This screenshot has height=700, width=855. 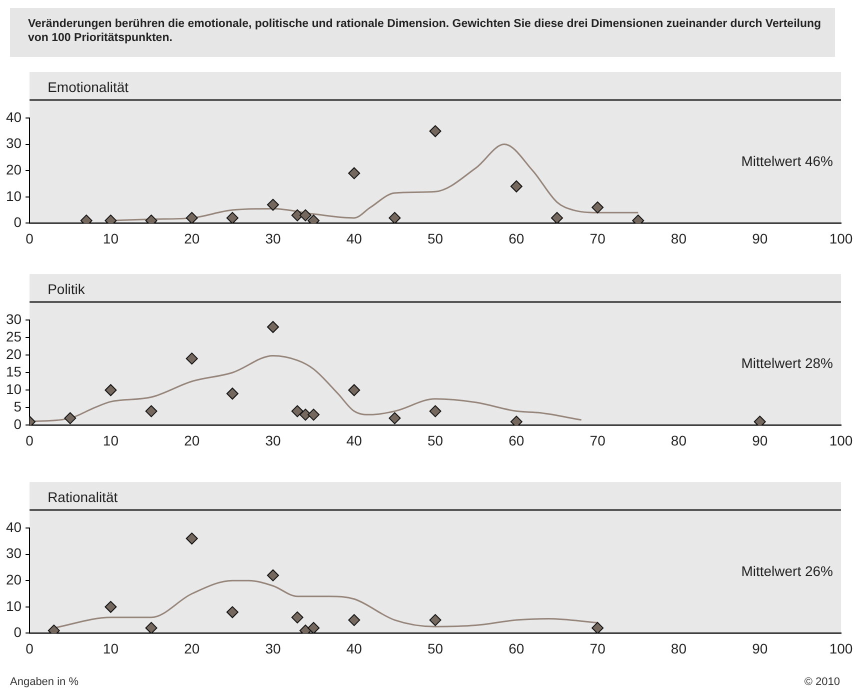 I want to click on chart-title: Emotionalität, so click(x=88, y=87).